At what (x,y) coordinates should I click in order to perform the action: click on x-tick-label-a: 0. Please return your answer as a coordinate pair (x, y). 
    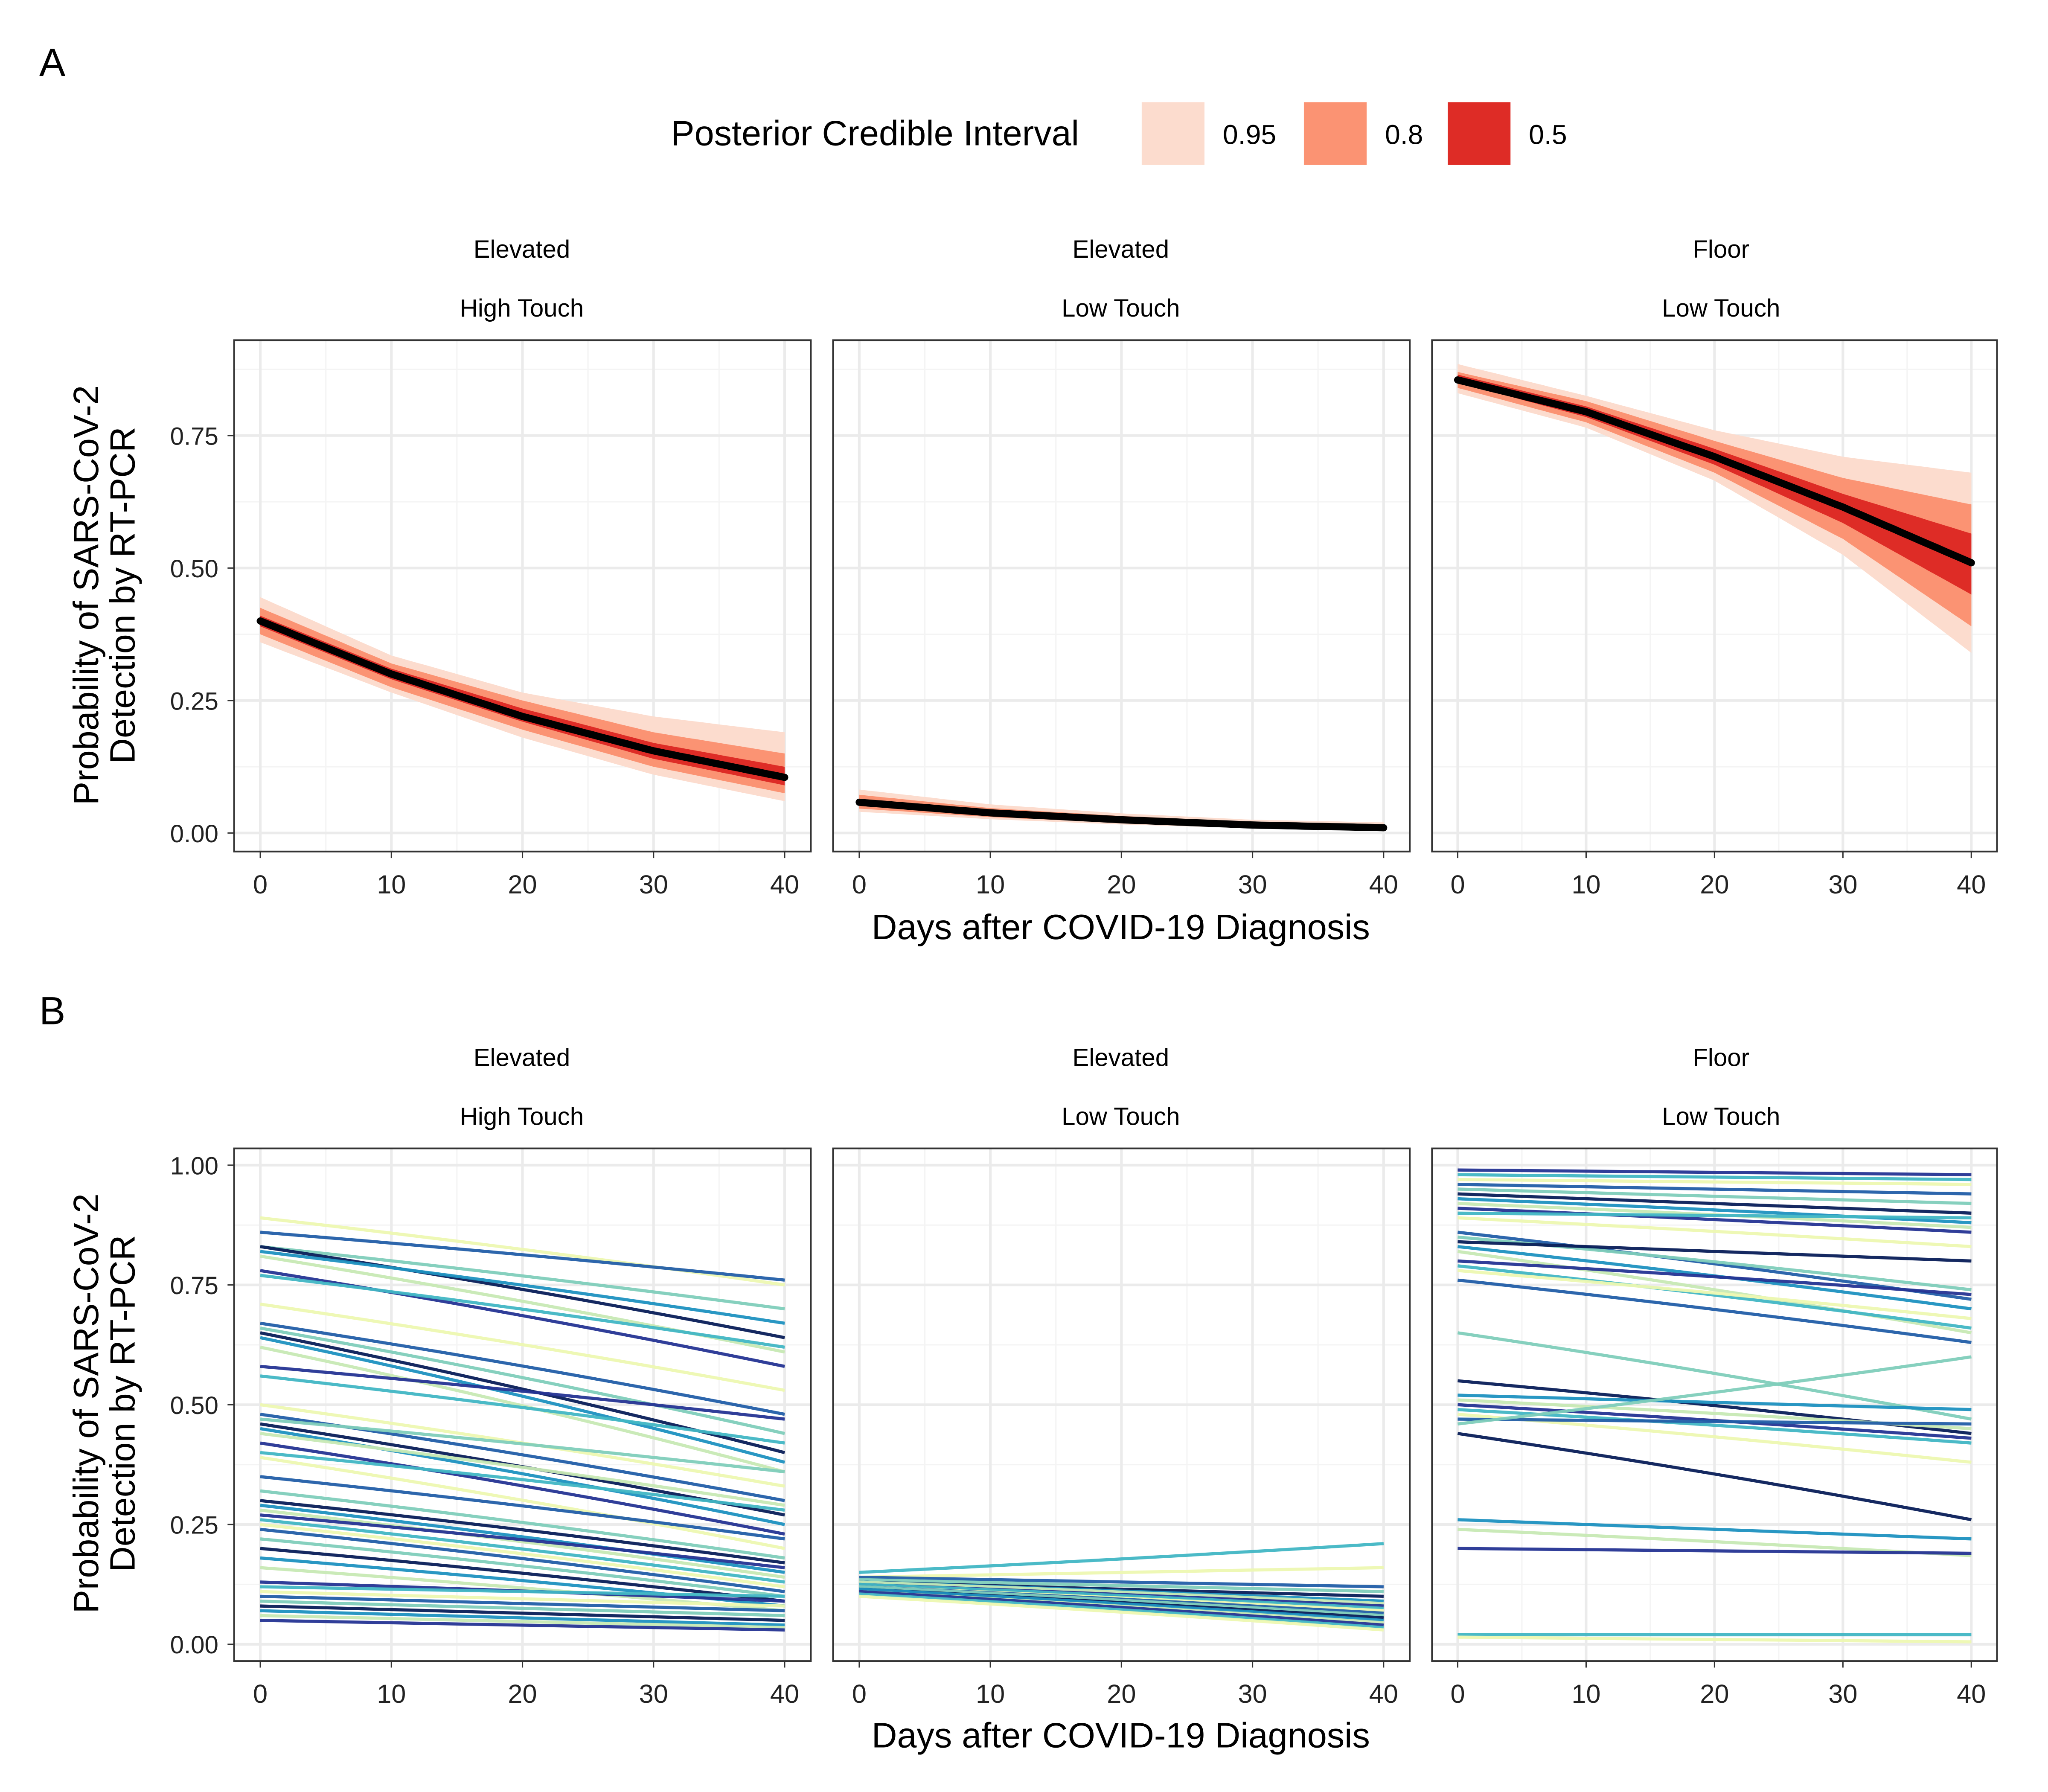
    Looking at the image, I should click on (859, 884).